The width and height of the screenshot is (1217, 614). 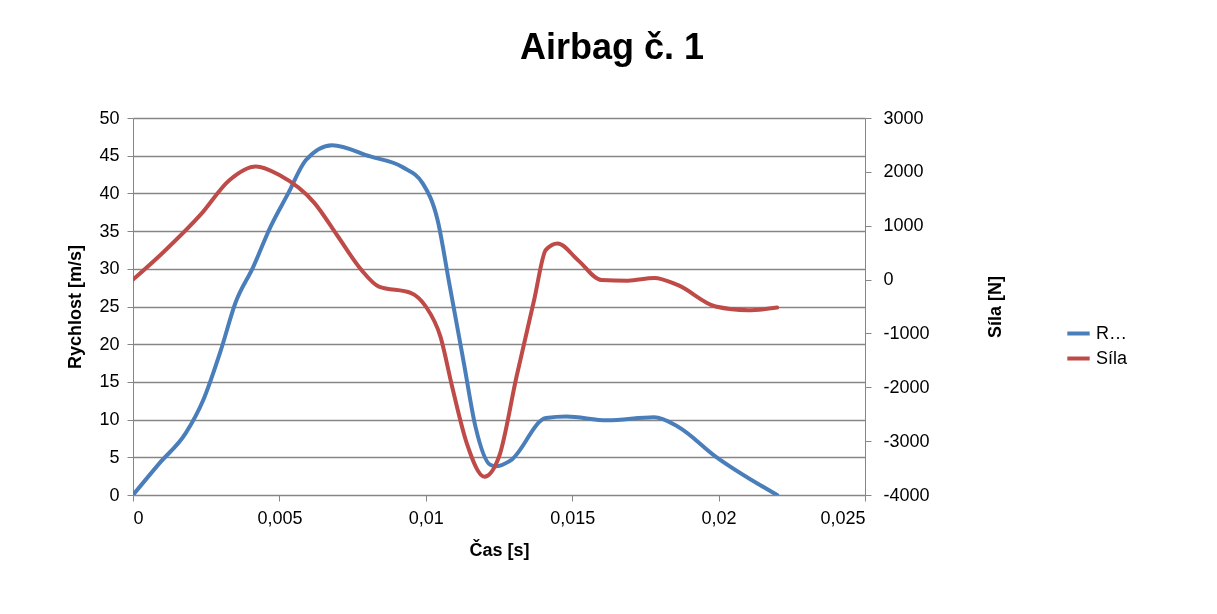 I want to click on y-tick-label: 45, so click(x=109, y=155).